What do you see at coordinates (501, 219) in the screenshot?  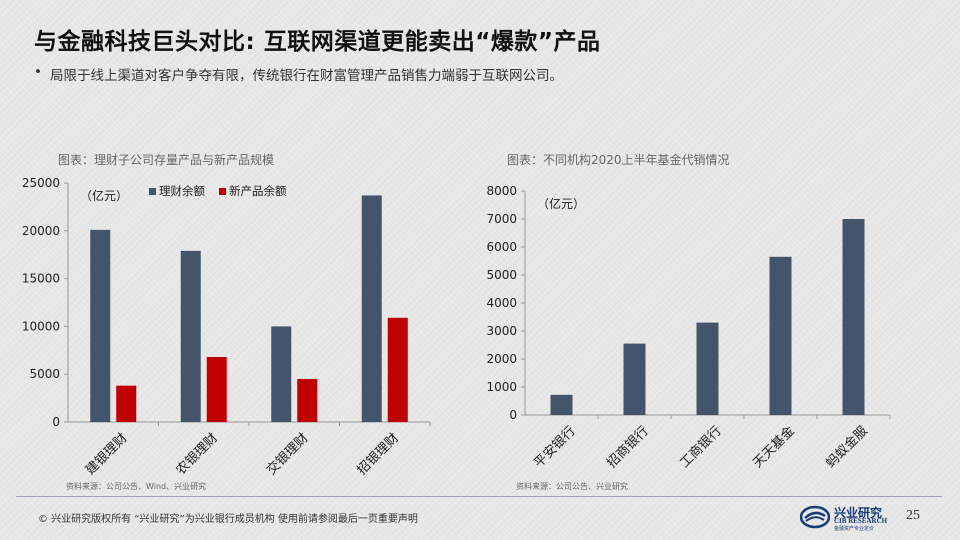 I see `chart2-y-tick-label: 7000` at bounding box center [501, 219].